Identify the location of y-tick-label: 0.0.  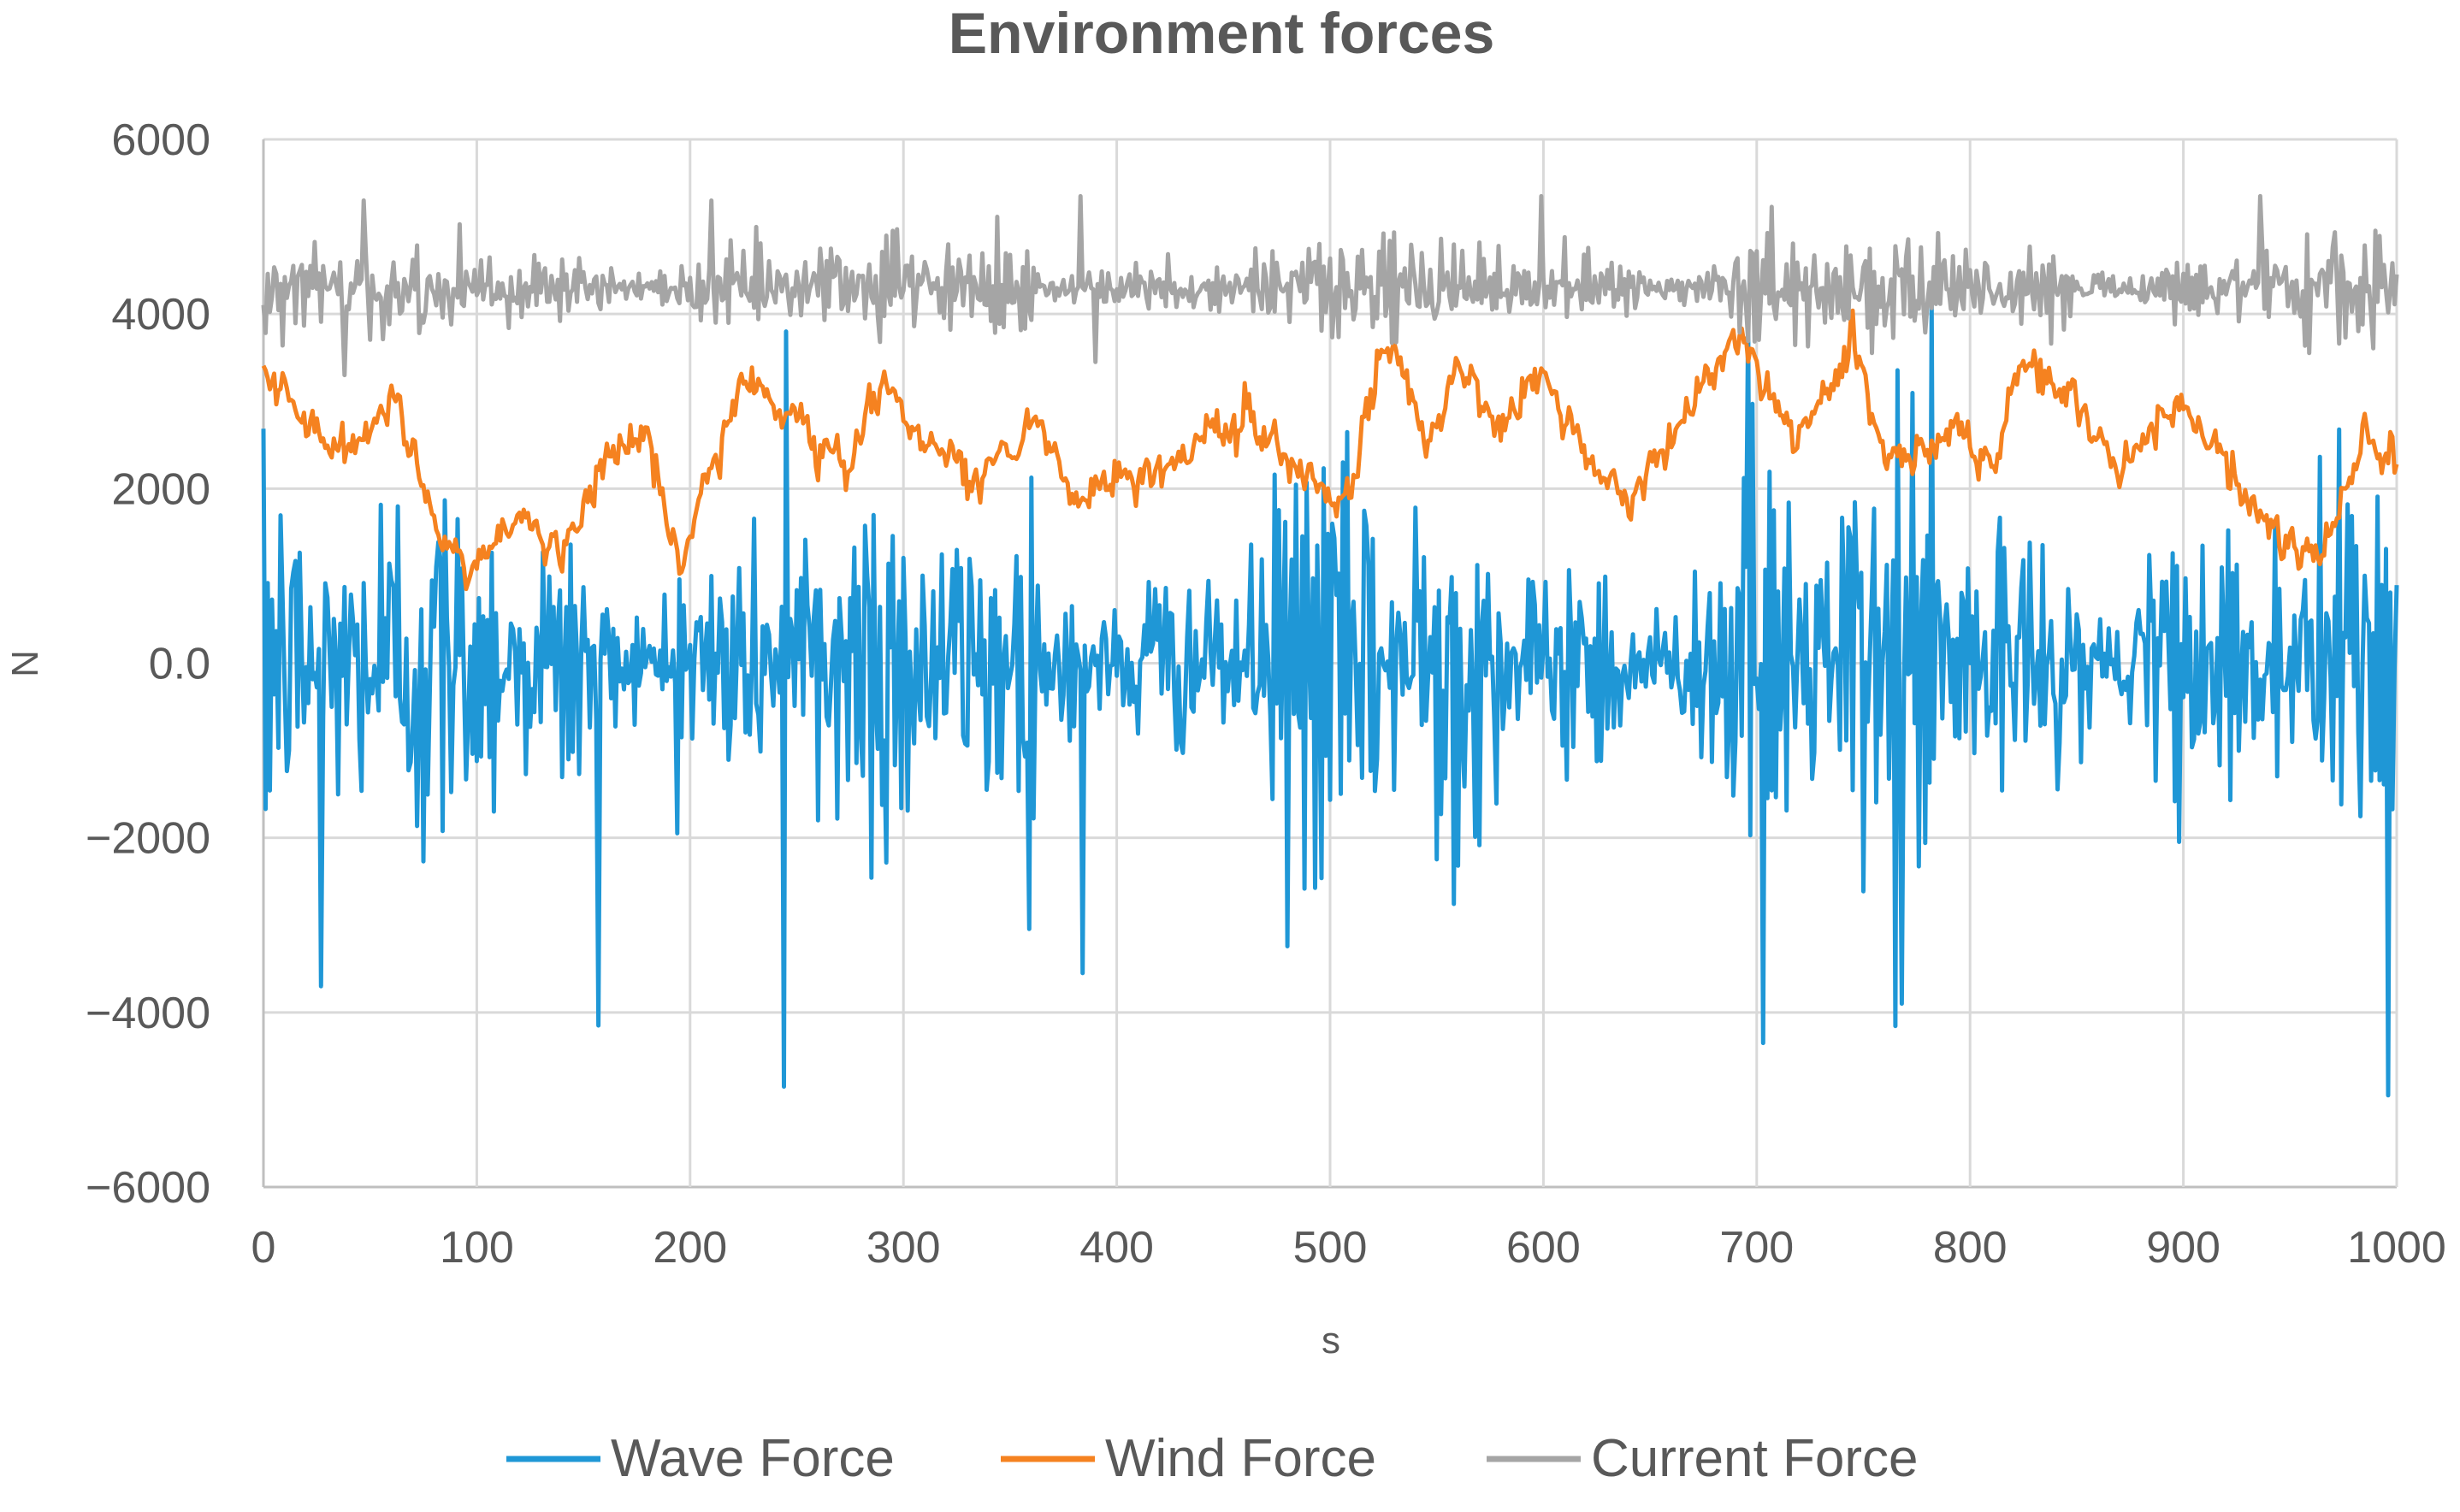
(180, 664).